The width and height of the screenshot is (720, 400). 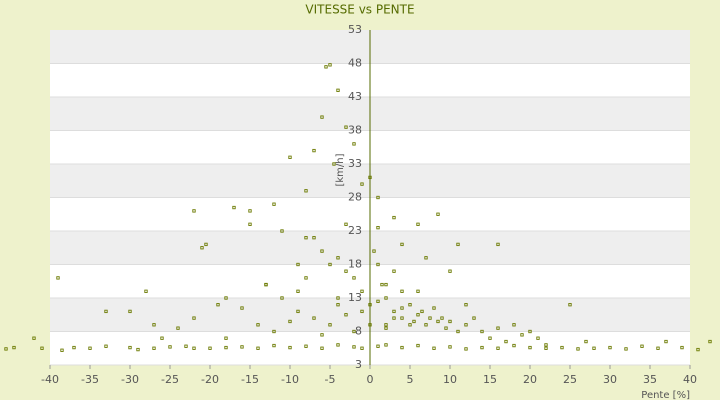 What do you see at coordinates (330, 379) in the screenshot?
I see `x-tick-label: -5` at bounding box center [330, 379].